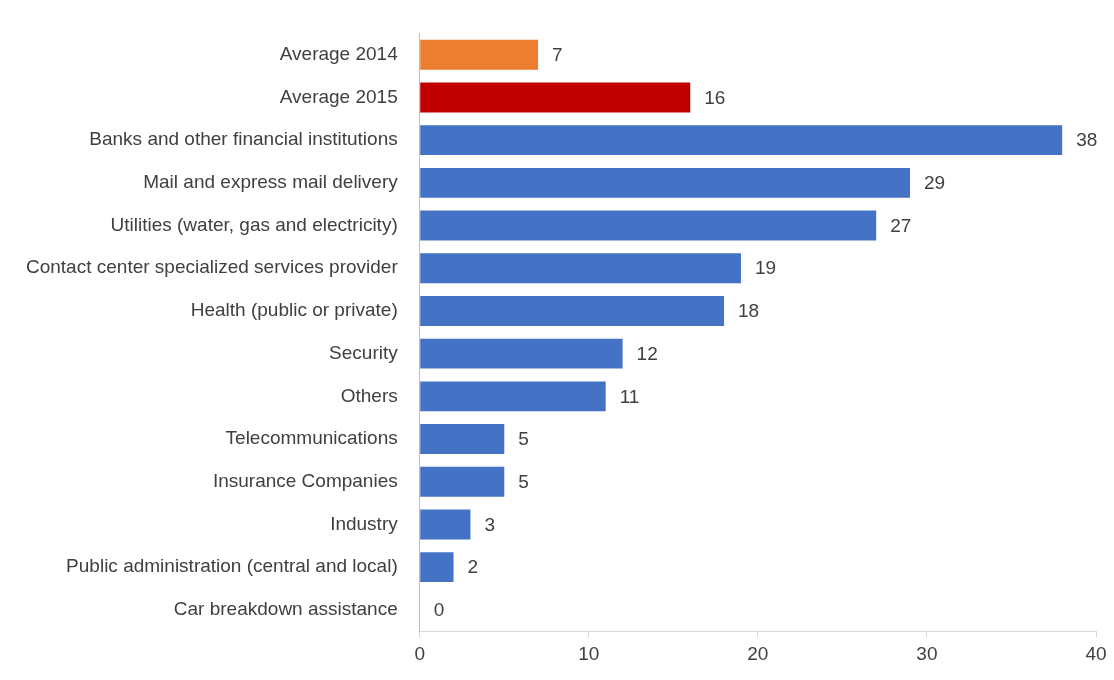  I want to click on y-tick-label: Industry, so click(364, 523).